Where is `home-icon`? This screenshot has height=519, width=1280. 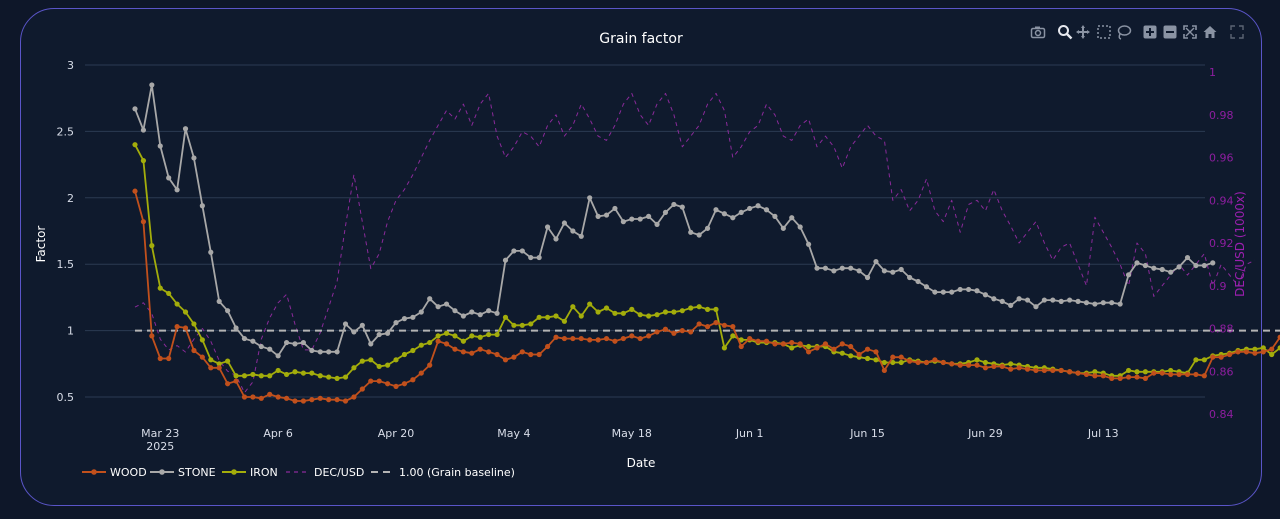 home-icon is located at coordinates (1210, 32).